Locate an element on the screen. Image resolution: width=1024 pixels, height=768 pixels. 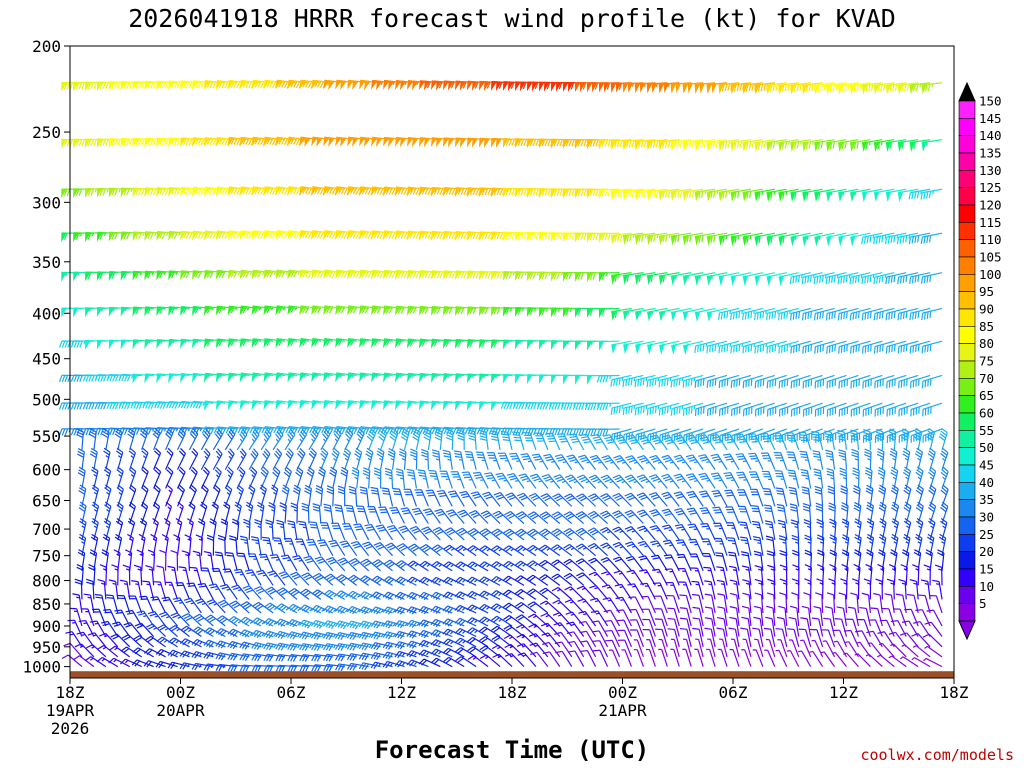
y-tick-label: 850 is located at coordinates (46, 604).